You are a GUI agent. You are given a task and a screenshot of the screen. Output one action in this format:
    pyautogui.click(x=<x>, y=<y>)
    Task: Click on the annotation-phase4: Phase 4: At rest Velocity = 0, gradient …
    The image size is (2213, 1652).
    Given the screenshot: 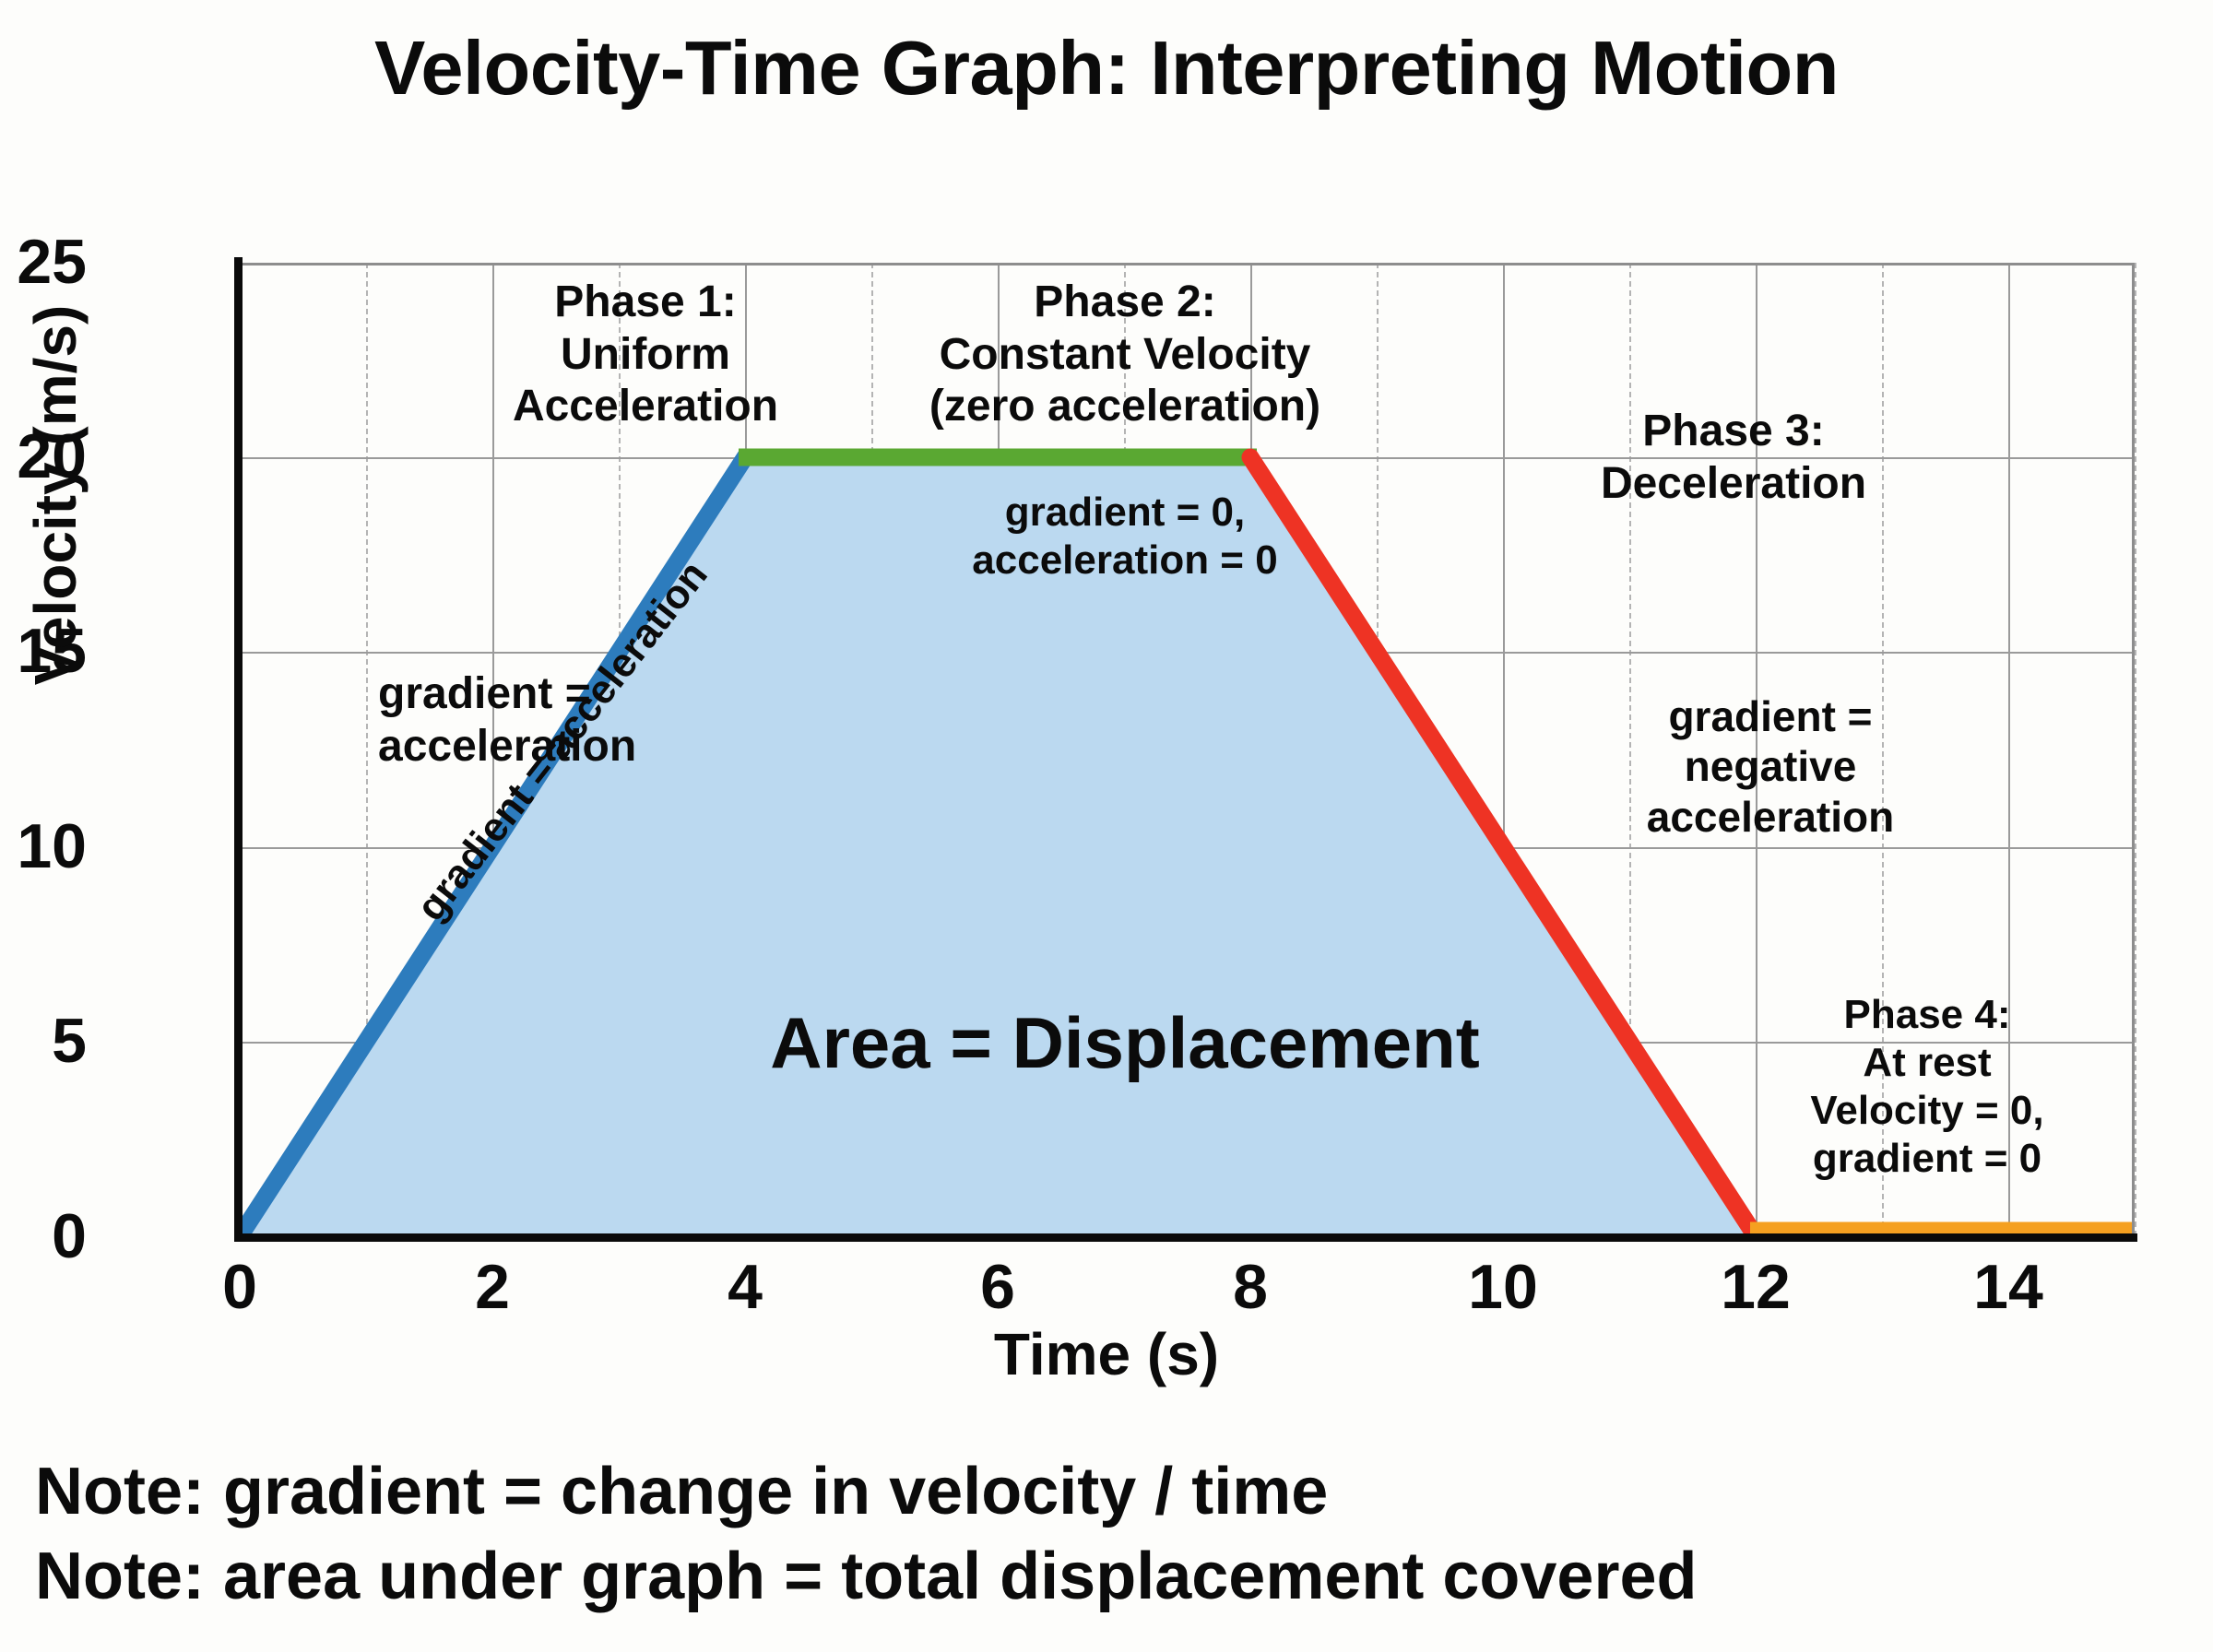 What is the action you would take?
    pyautogui.click(x=1927, y=1086)
    